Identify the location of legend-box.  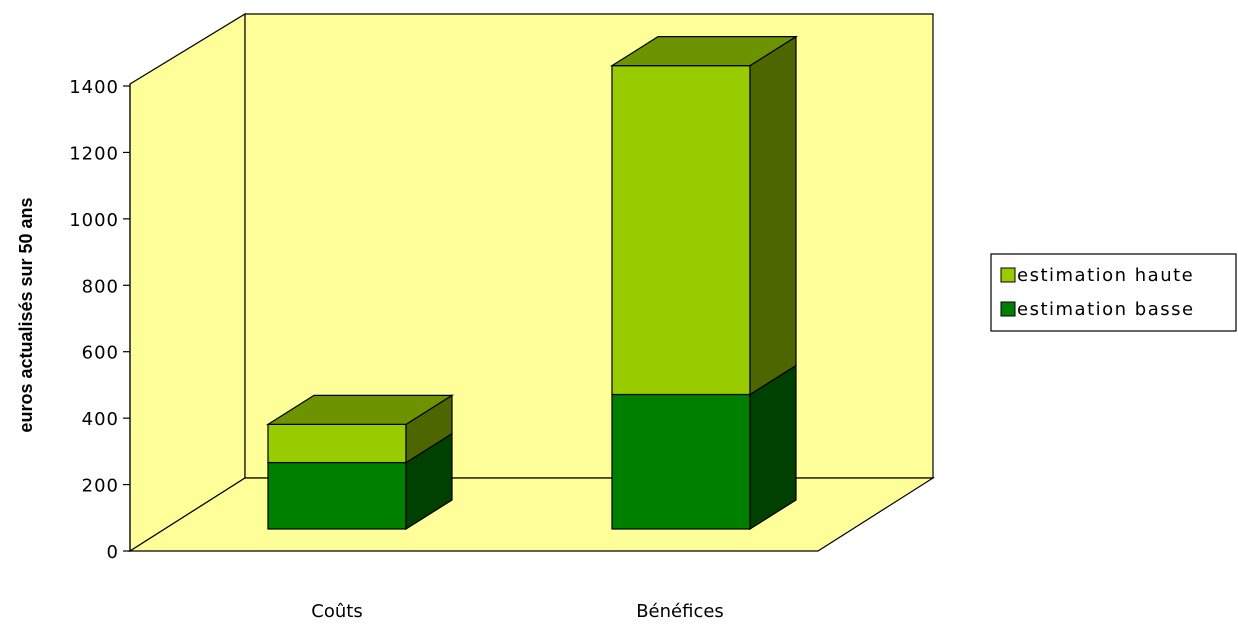
(1113, 292).